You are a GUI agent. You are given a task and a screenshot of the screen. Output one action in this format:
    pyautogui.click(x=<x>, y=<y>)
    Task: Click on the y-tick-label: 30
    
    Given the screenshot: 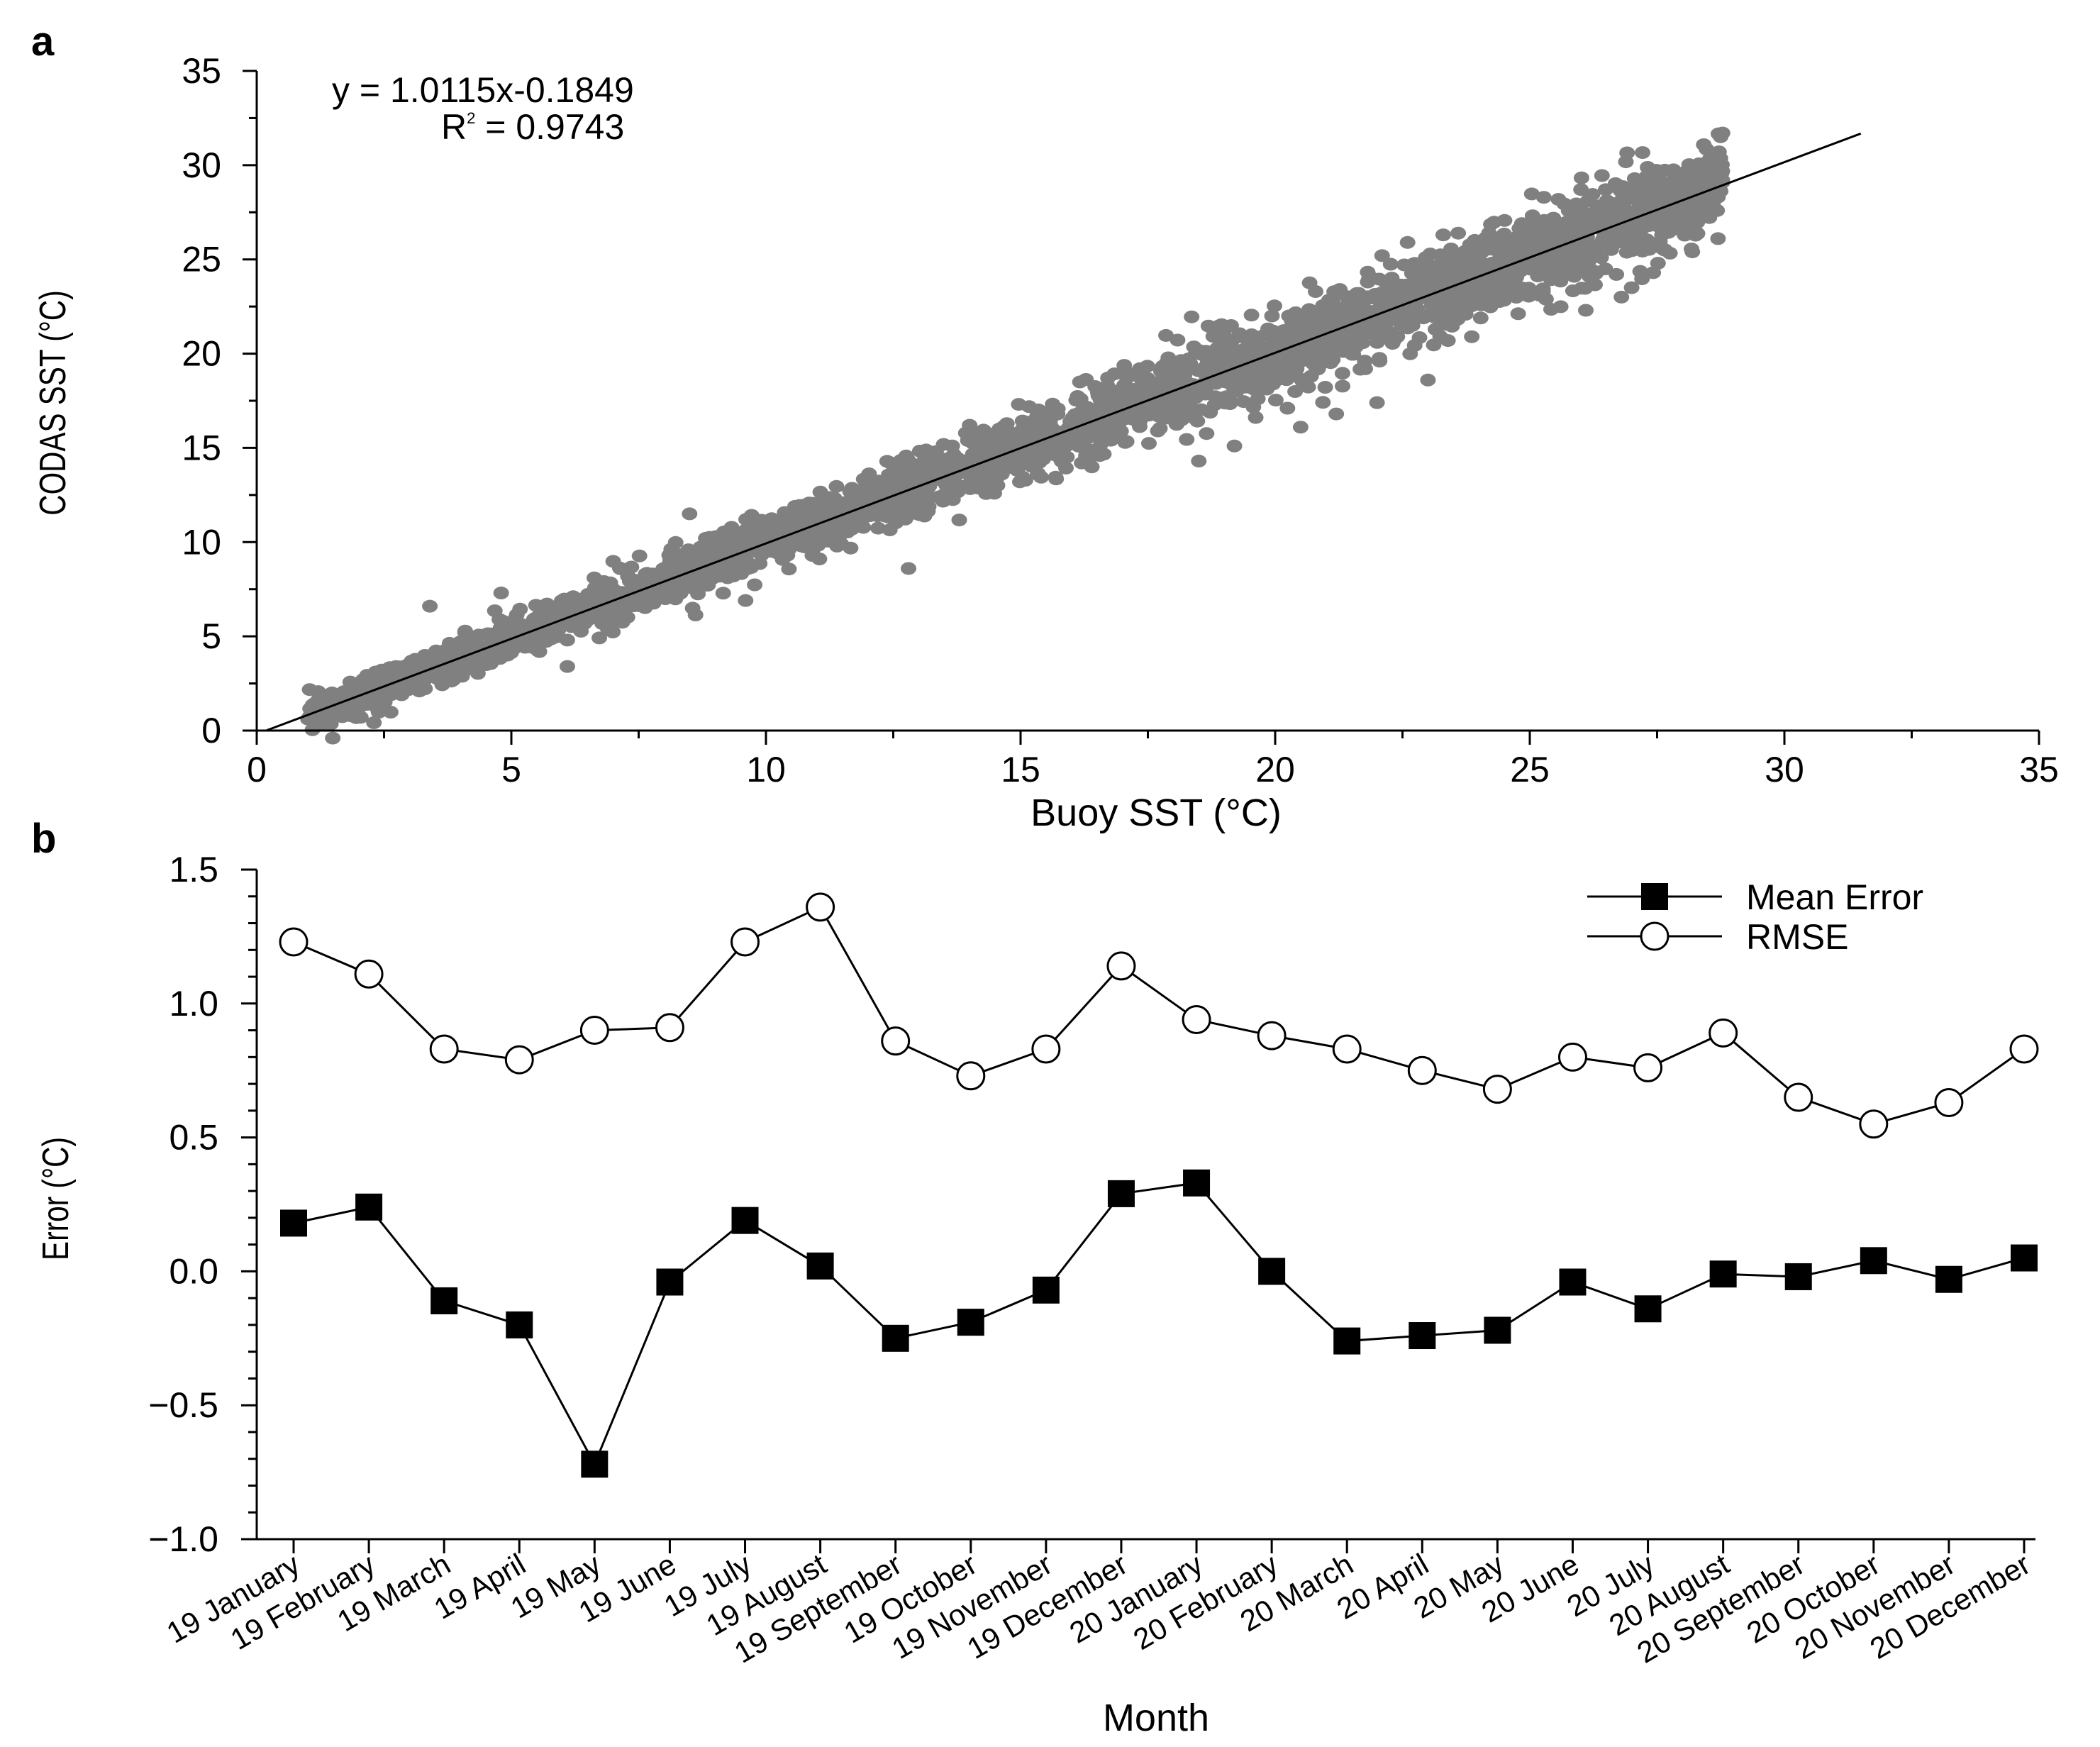 What is the action you would take?
    pyautogui.click(x=201, y=165)
    